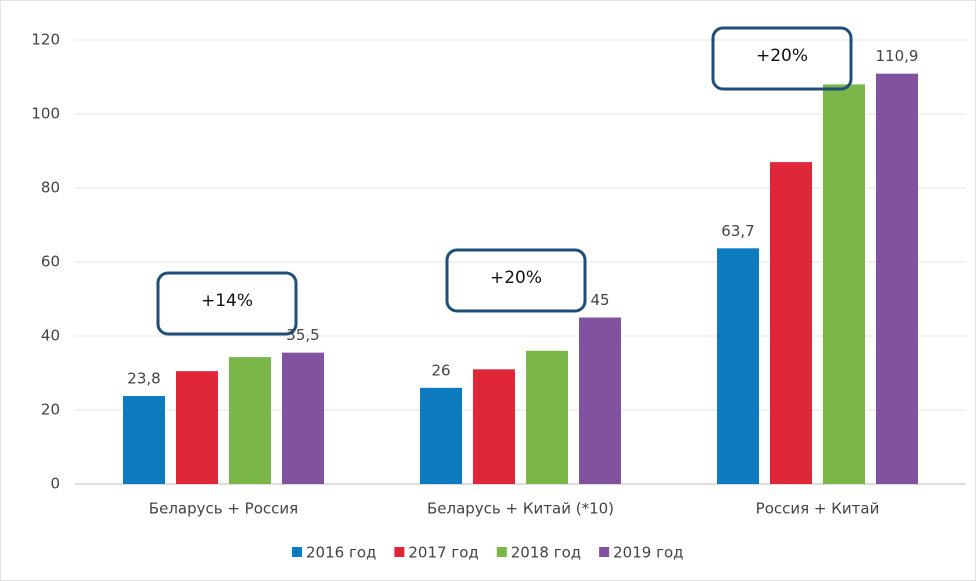 This screenshot has height=581, width=976. I want to click on y-tick-label: 60, so click(50, 262).